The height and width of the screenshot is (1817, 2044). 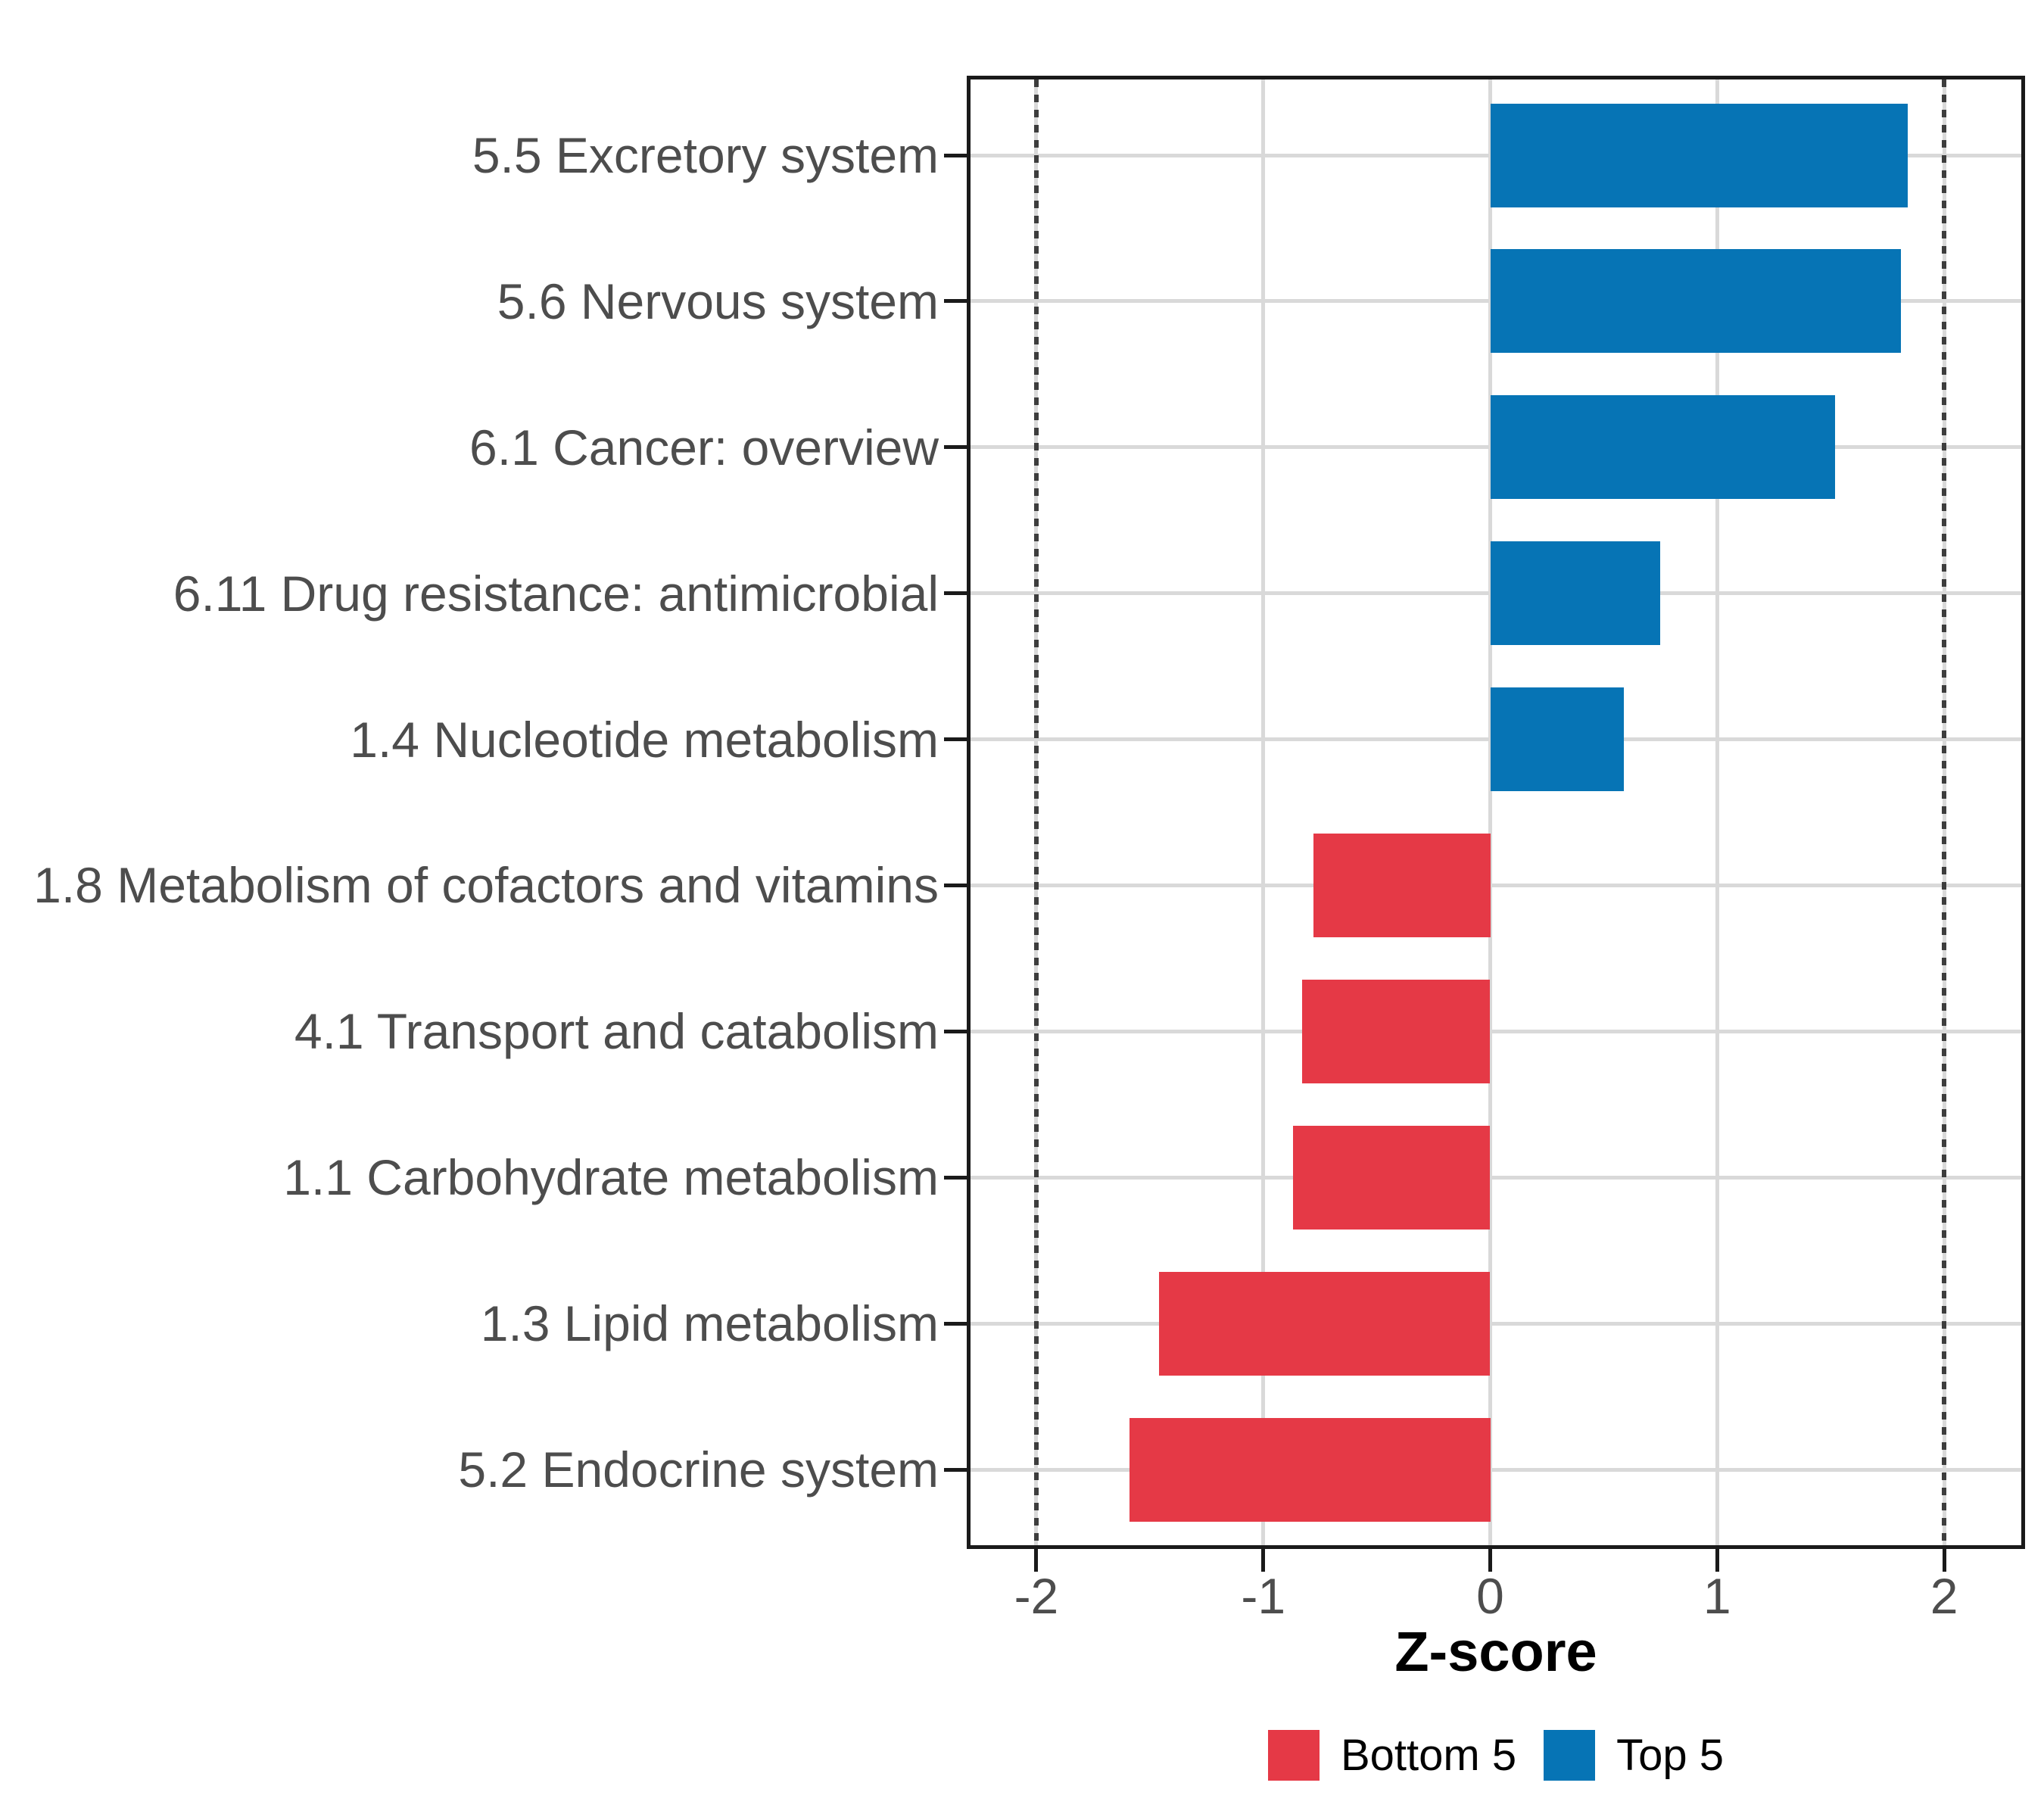 I want to click on x-tick-label: -2, so click(x=1036, y=1596).